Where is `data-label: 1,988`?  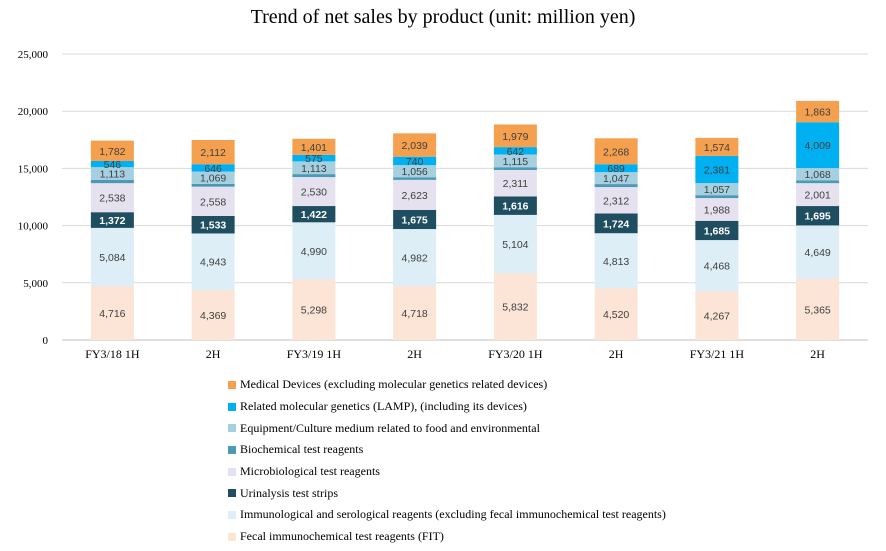 data-label: 1,988 is located at coordinates (717, 210).